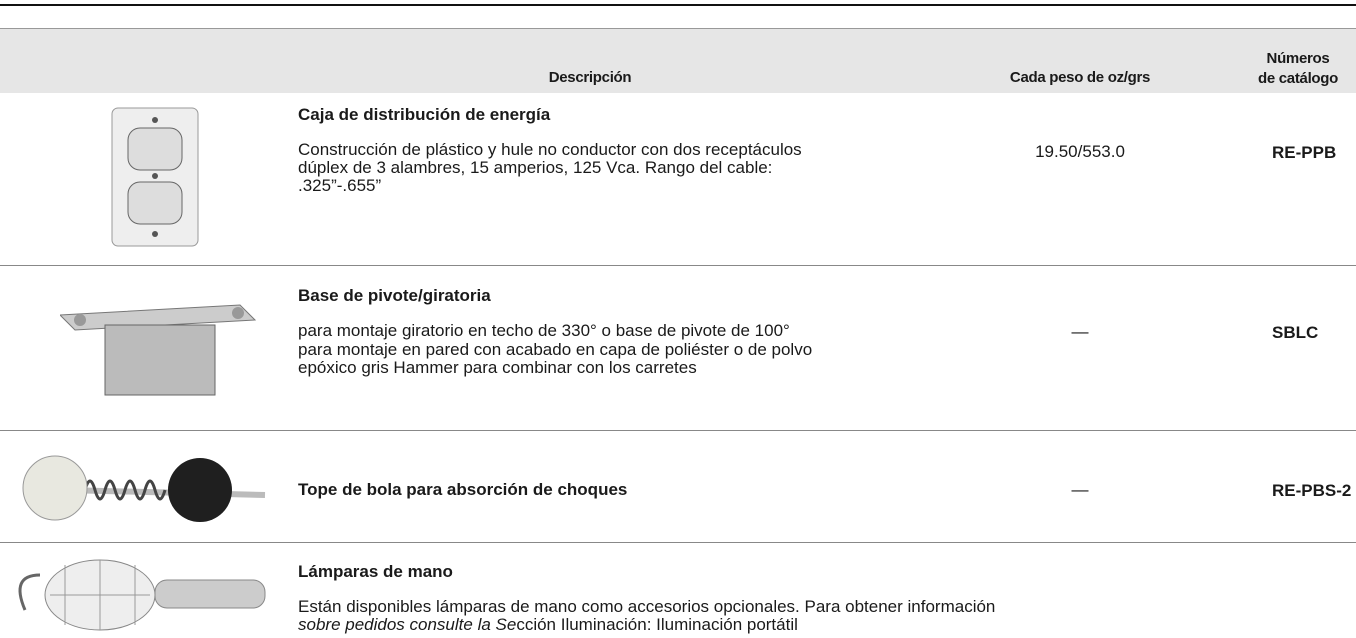 This screenshot has height=638, width=1356. What do you see at coordinates (1298, 78) in the screenshot?
I see `header-catalog: de catálogo` at bounding box center [1298, 78].